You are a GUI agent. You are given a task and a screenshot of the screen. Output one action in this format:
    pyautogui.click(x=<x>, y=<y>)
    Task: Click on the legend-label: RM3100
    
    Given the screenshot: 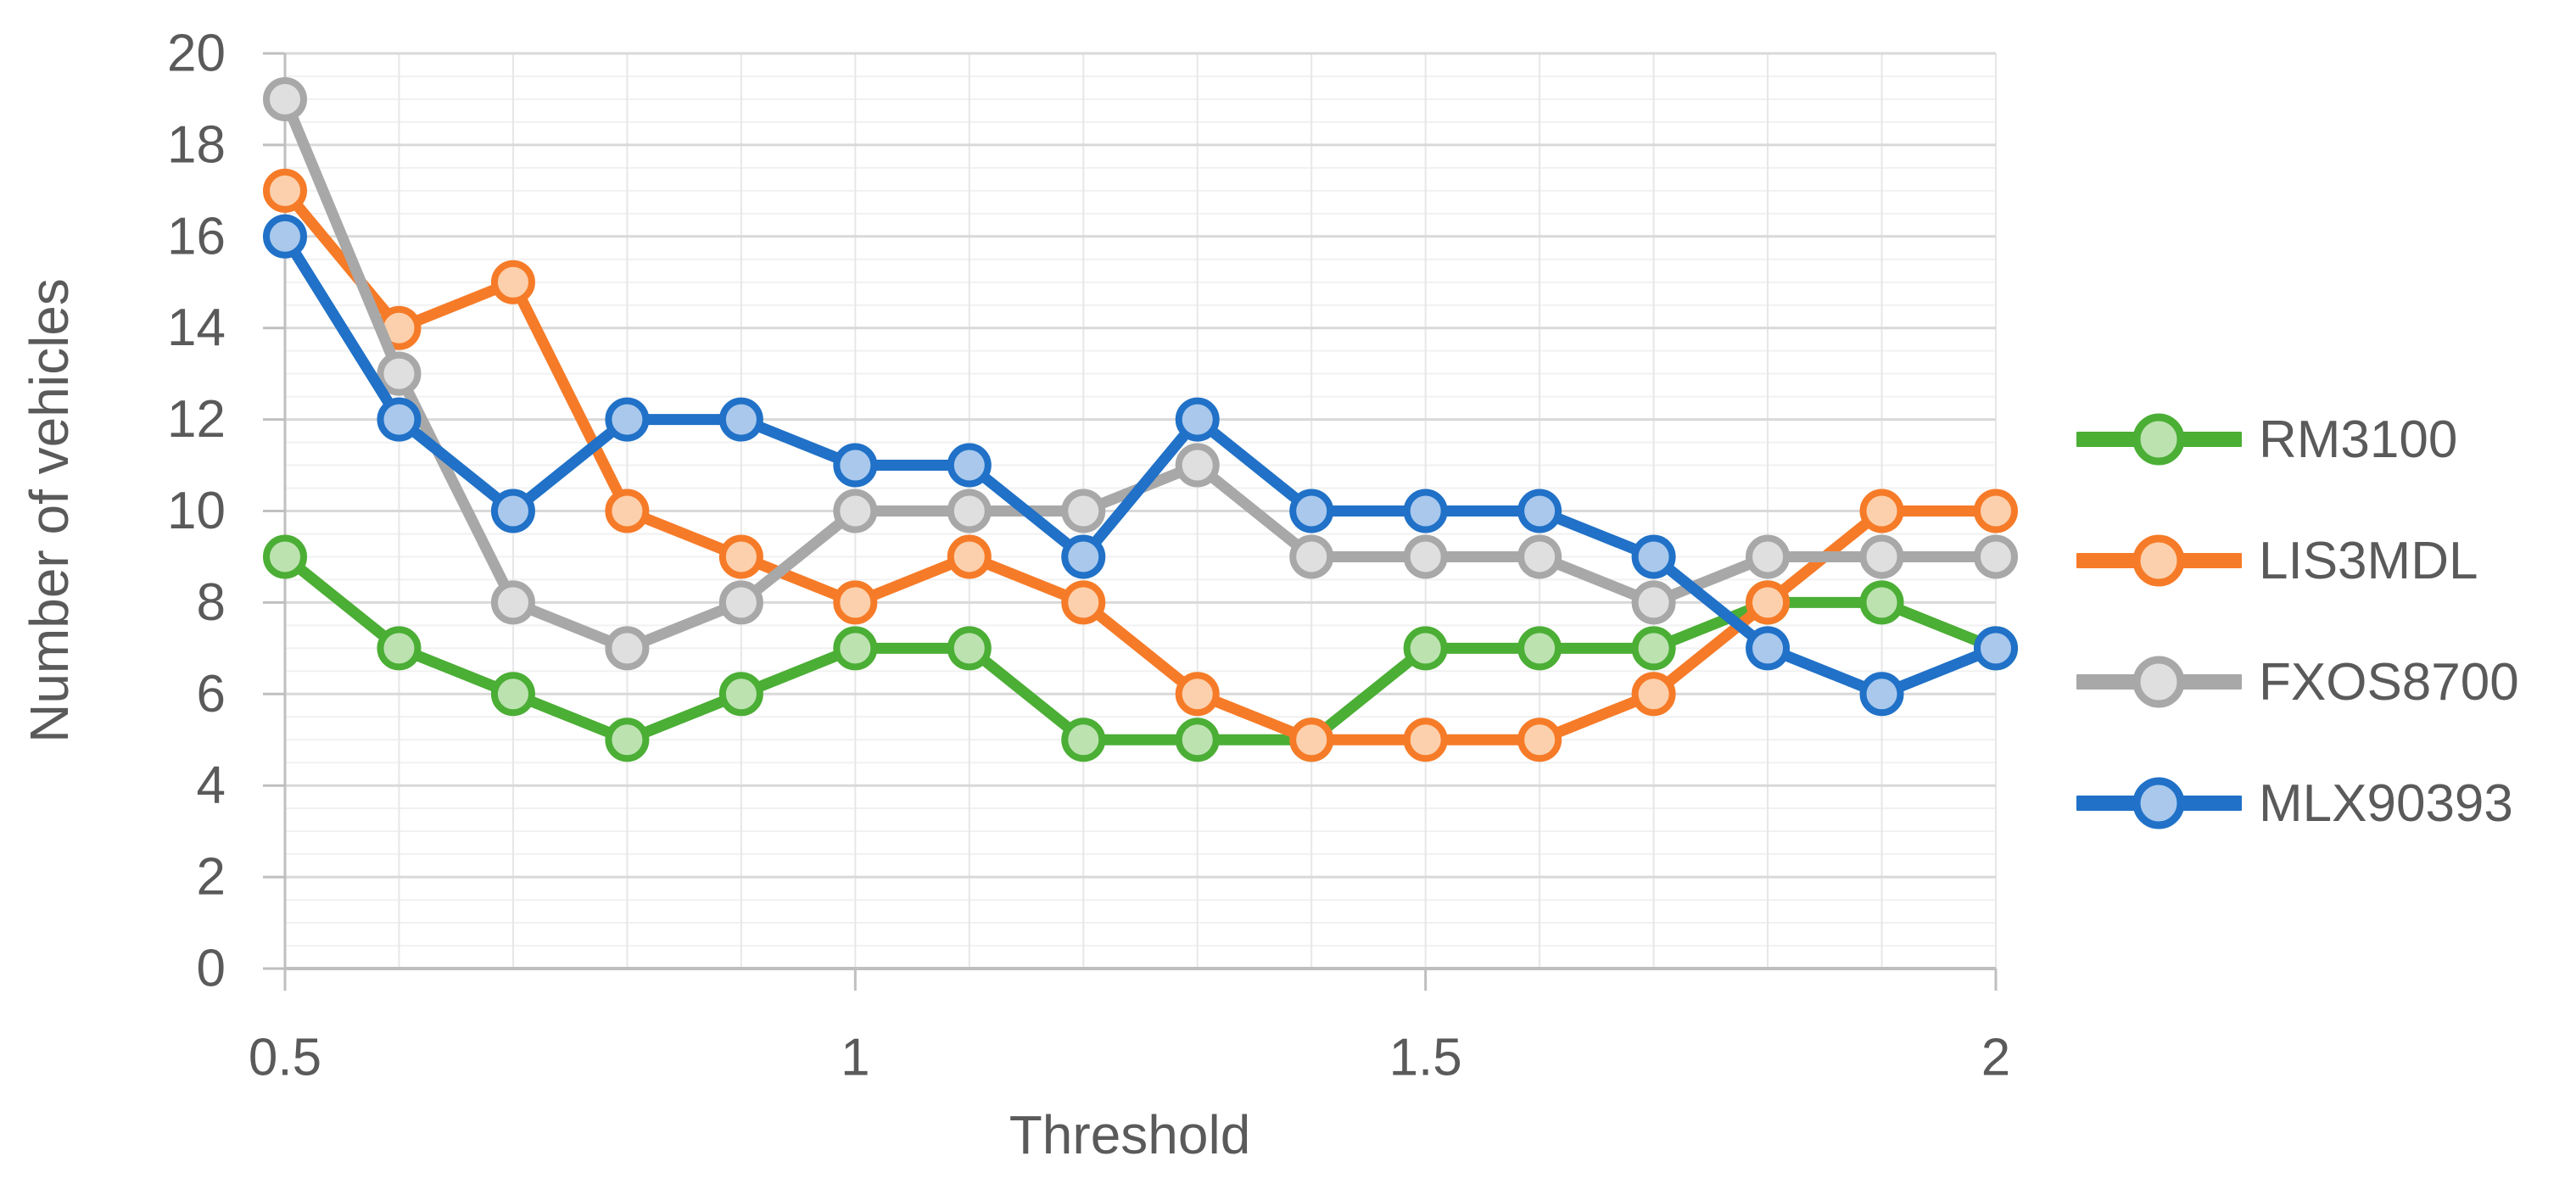 What is the action you would take?
    pyautogui.click(x=2358, y=439)
    